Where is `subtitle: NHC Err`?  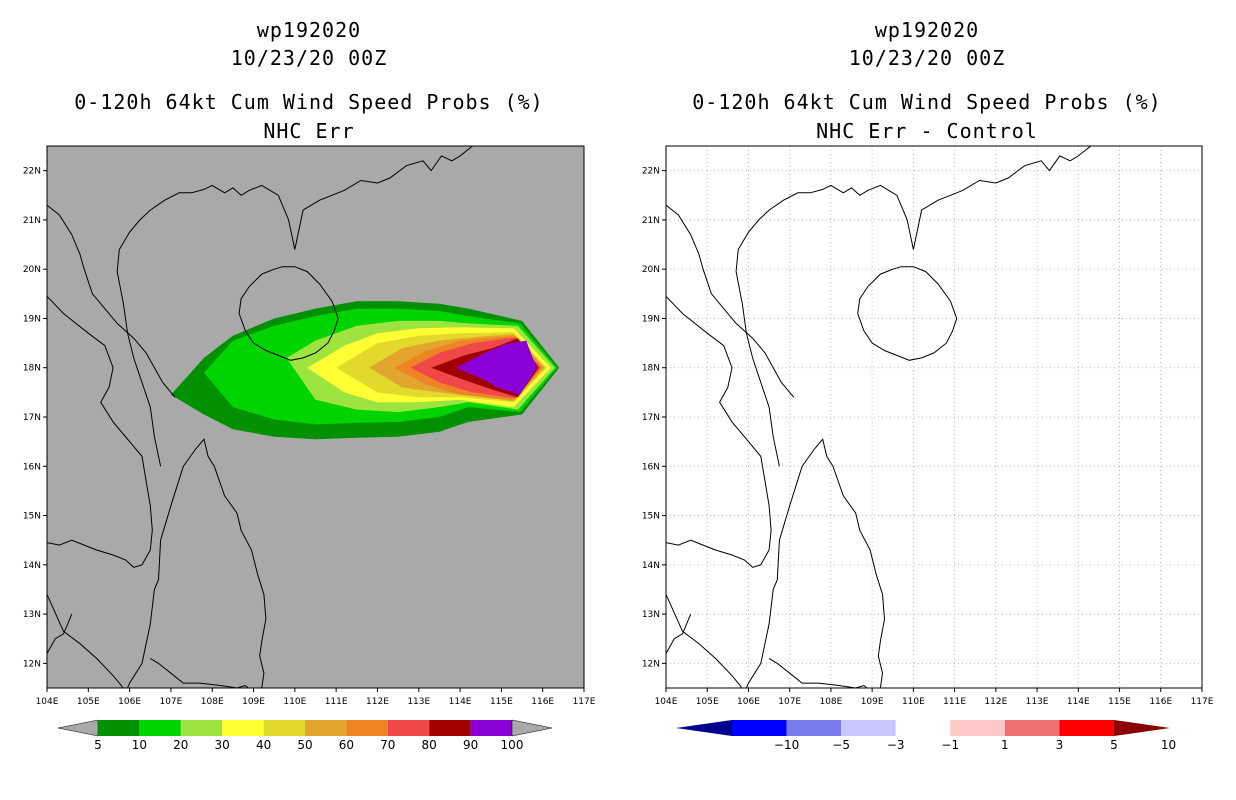 subtitle: NHC Err is located at coordinates (309, 131).